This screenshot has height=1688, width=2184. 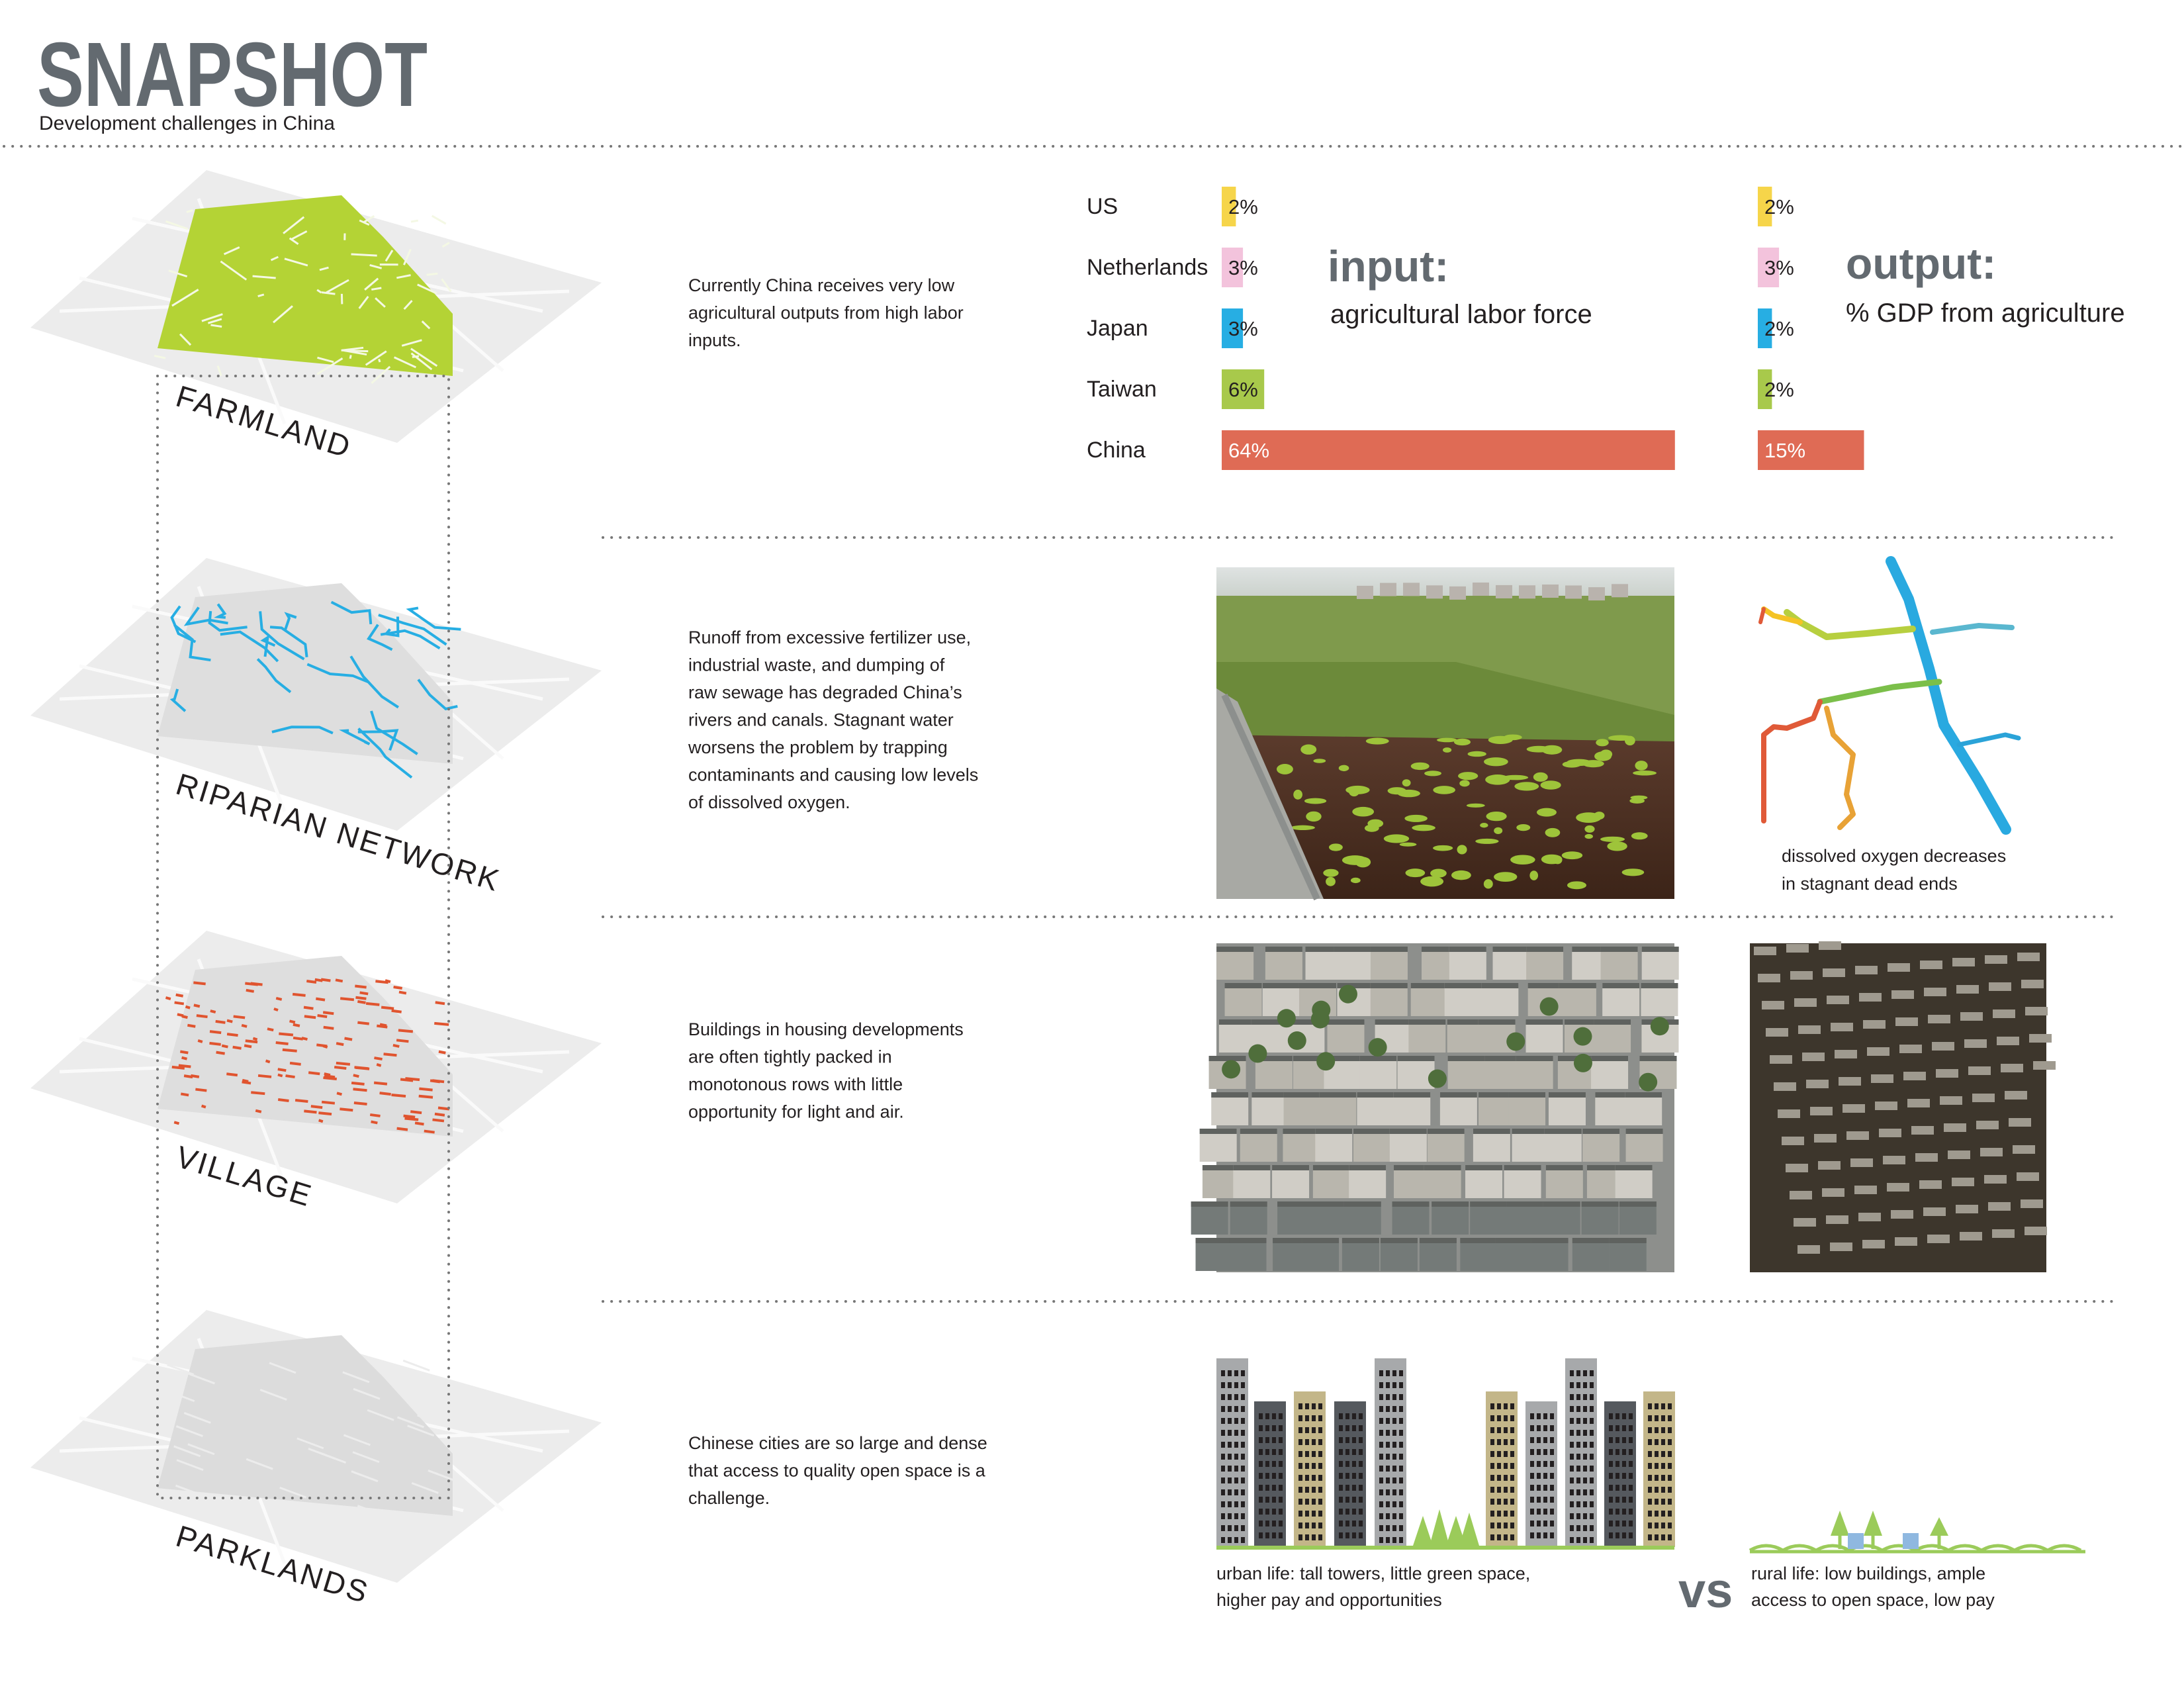 What do you see at coordinates (1270, 797) in the screenshot?
I see `photo-rail` at bounding box center [1270, 797].